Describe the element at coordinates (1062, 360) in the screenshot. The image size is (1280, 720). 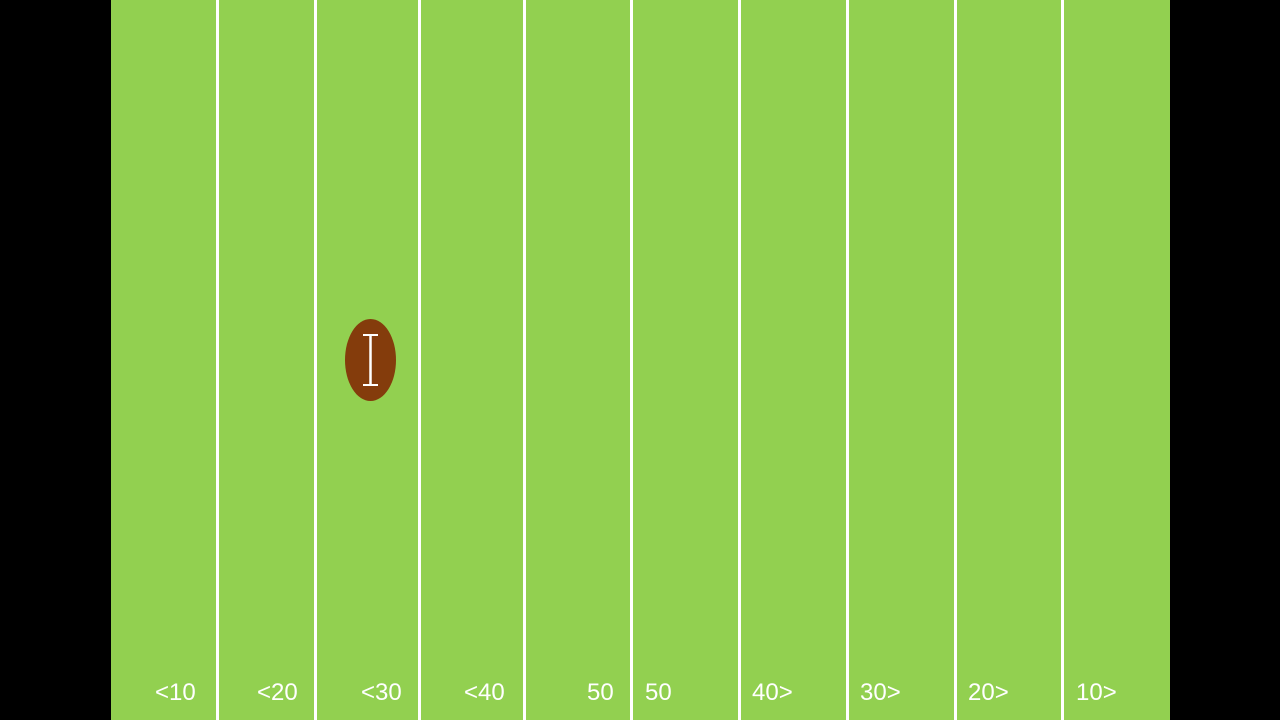
I see `yard-line-10-right` at that location.